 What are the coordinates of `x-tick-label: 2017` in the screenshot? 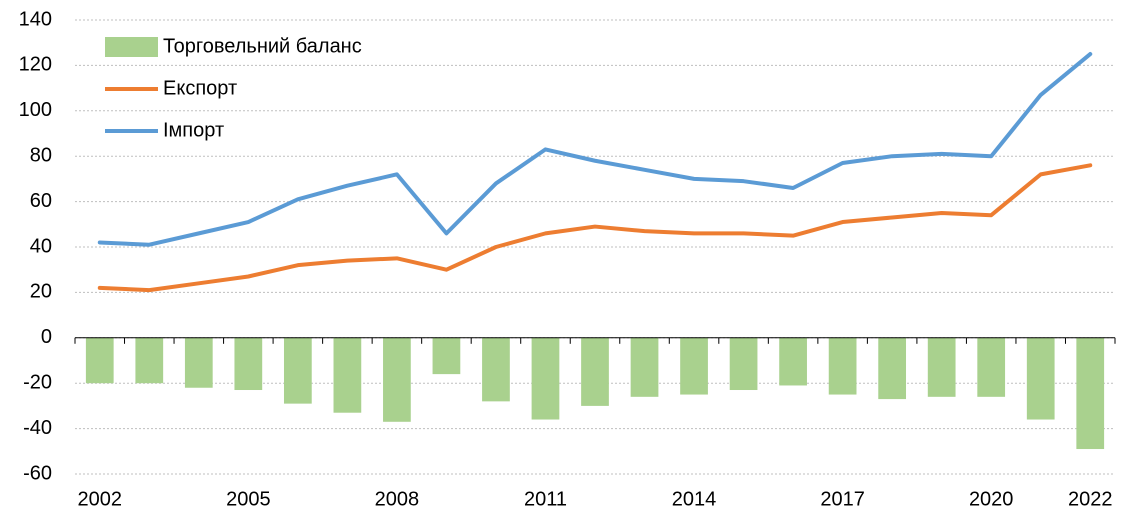 It's located at (842, 499).